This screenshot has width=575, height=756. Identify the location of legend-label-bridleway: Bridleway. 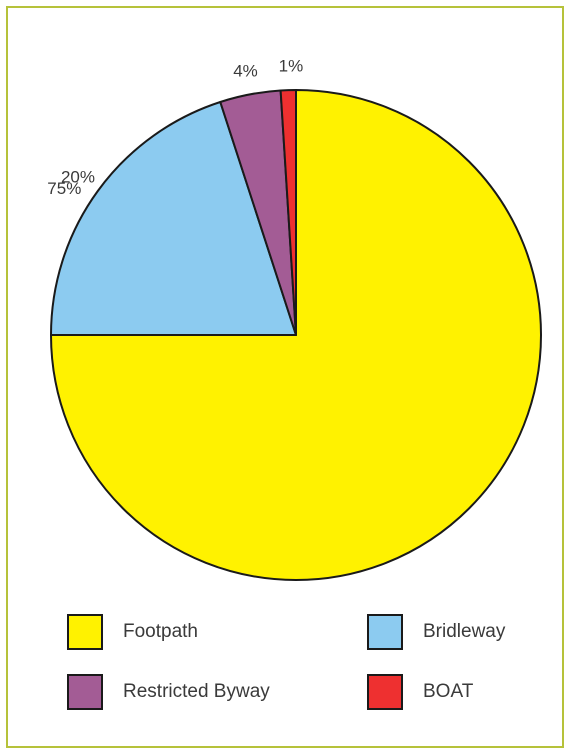
(464, 631).